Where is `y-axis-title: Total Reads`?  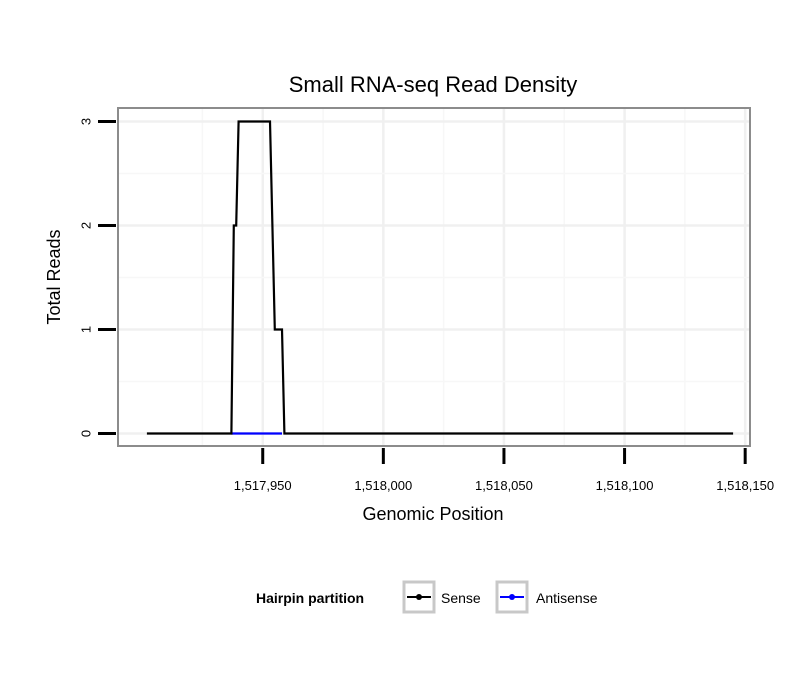 y-axis-title: Total Reads is located at coordinates (54, 276).